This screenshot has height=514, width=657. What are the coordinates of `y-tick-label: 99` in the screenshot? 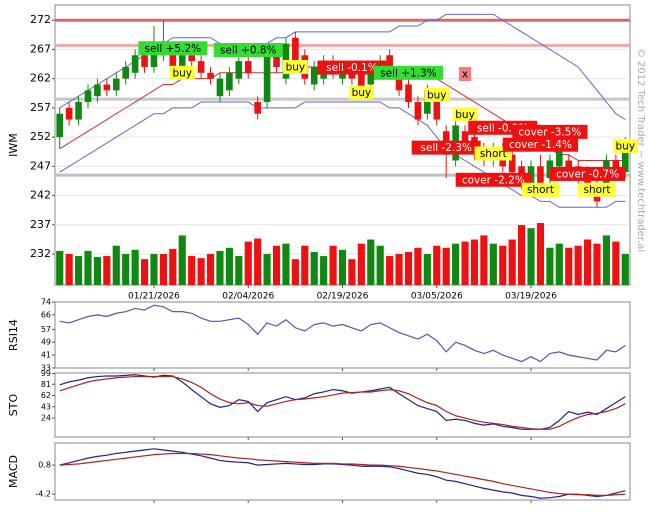 It's located at (46, 373).